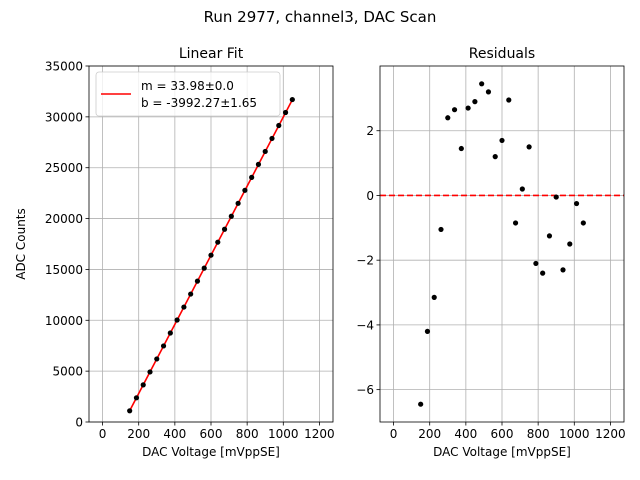 The height and width of the screenshot is (480, 640). Describe the element at coordinates (429, 434) in the screenshot. I see `residuals-x-tick-label: 200` at that location.